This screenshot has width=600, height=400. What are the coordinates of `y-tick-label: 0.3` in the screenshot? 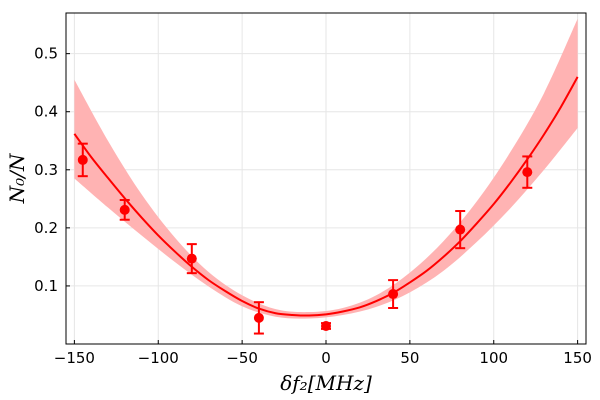 It's located at (46, 170).